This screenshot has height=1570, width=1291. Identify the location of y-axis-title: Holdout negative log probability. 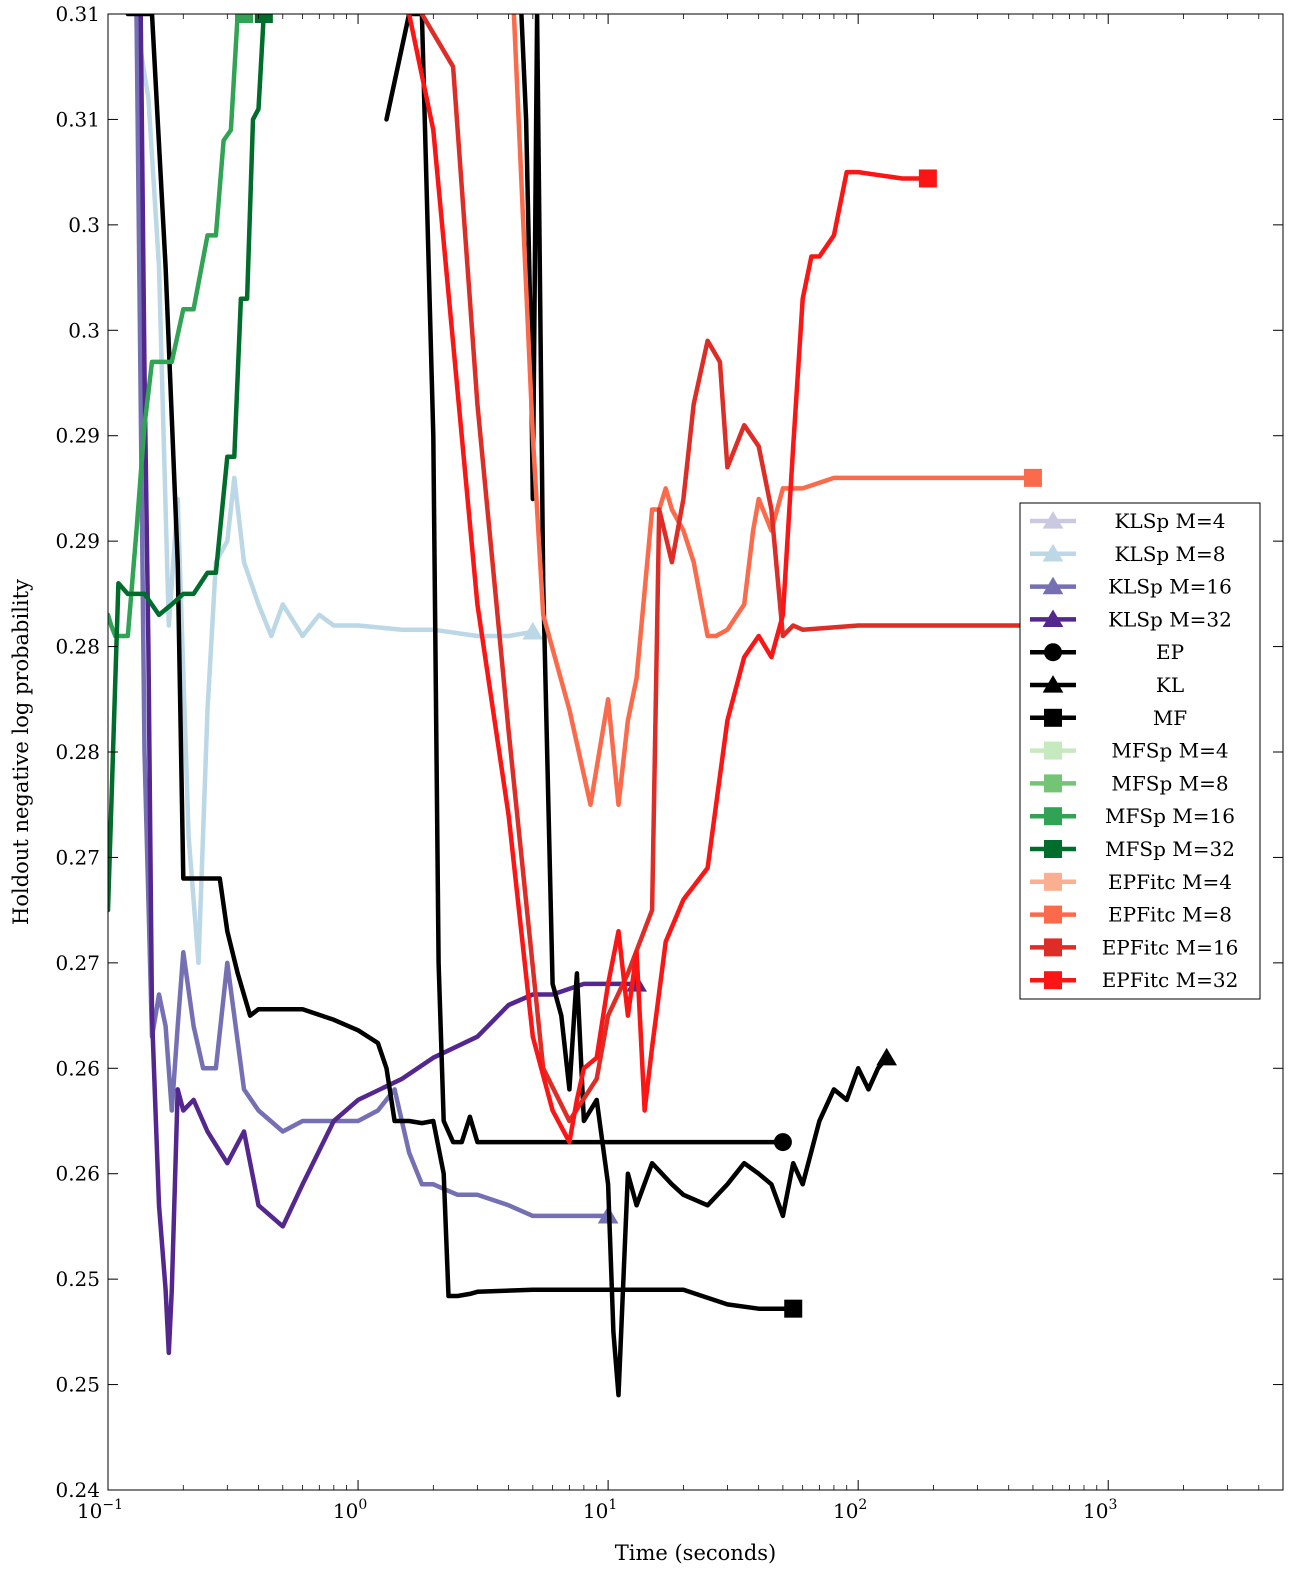
(21, 752).